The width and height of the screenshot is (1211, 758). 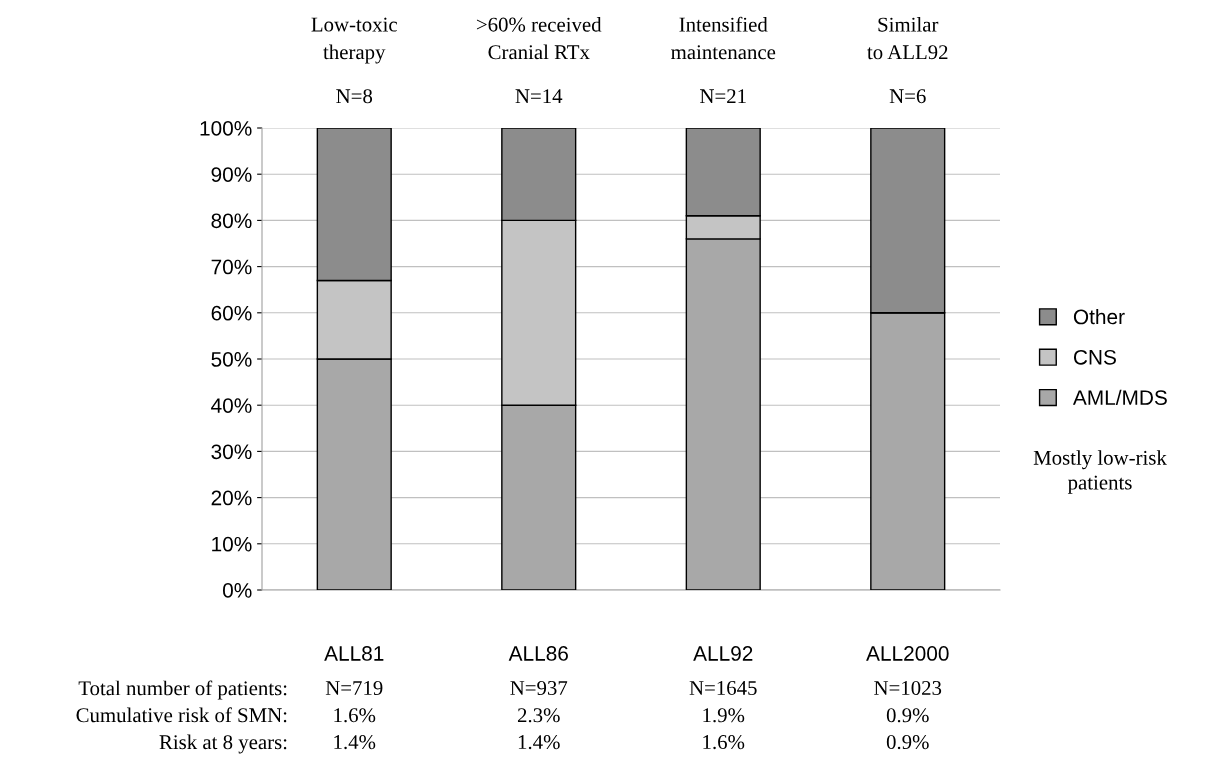 I want to click on y-tick-label: 70%, so click(x=231, y=267).